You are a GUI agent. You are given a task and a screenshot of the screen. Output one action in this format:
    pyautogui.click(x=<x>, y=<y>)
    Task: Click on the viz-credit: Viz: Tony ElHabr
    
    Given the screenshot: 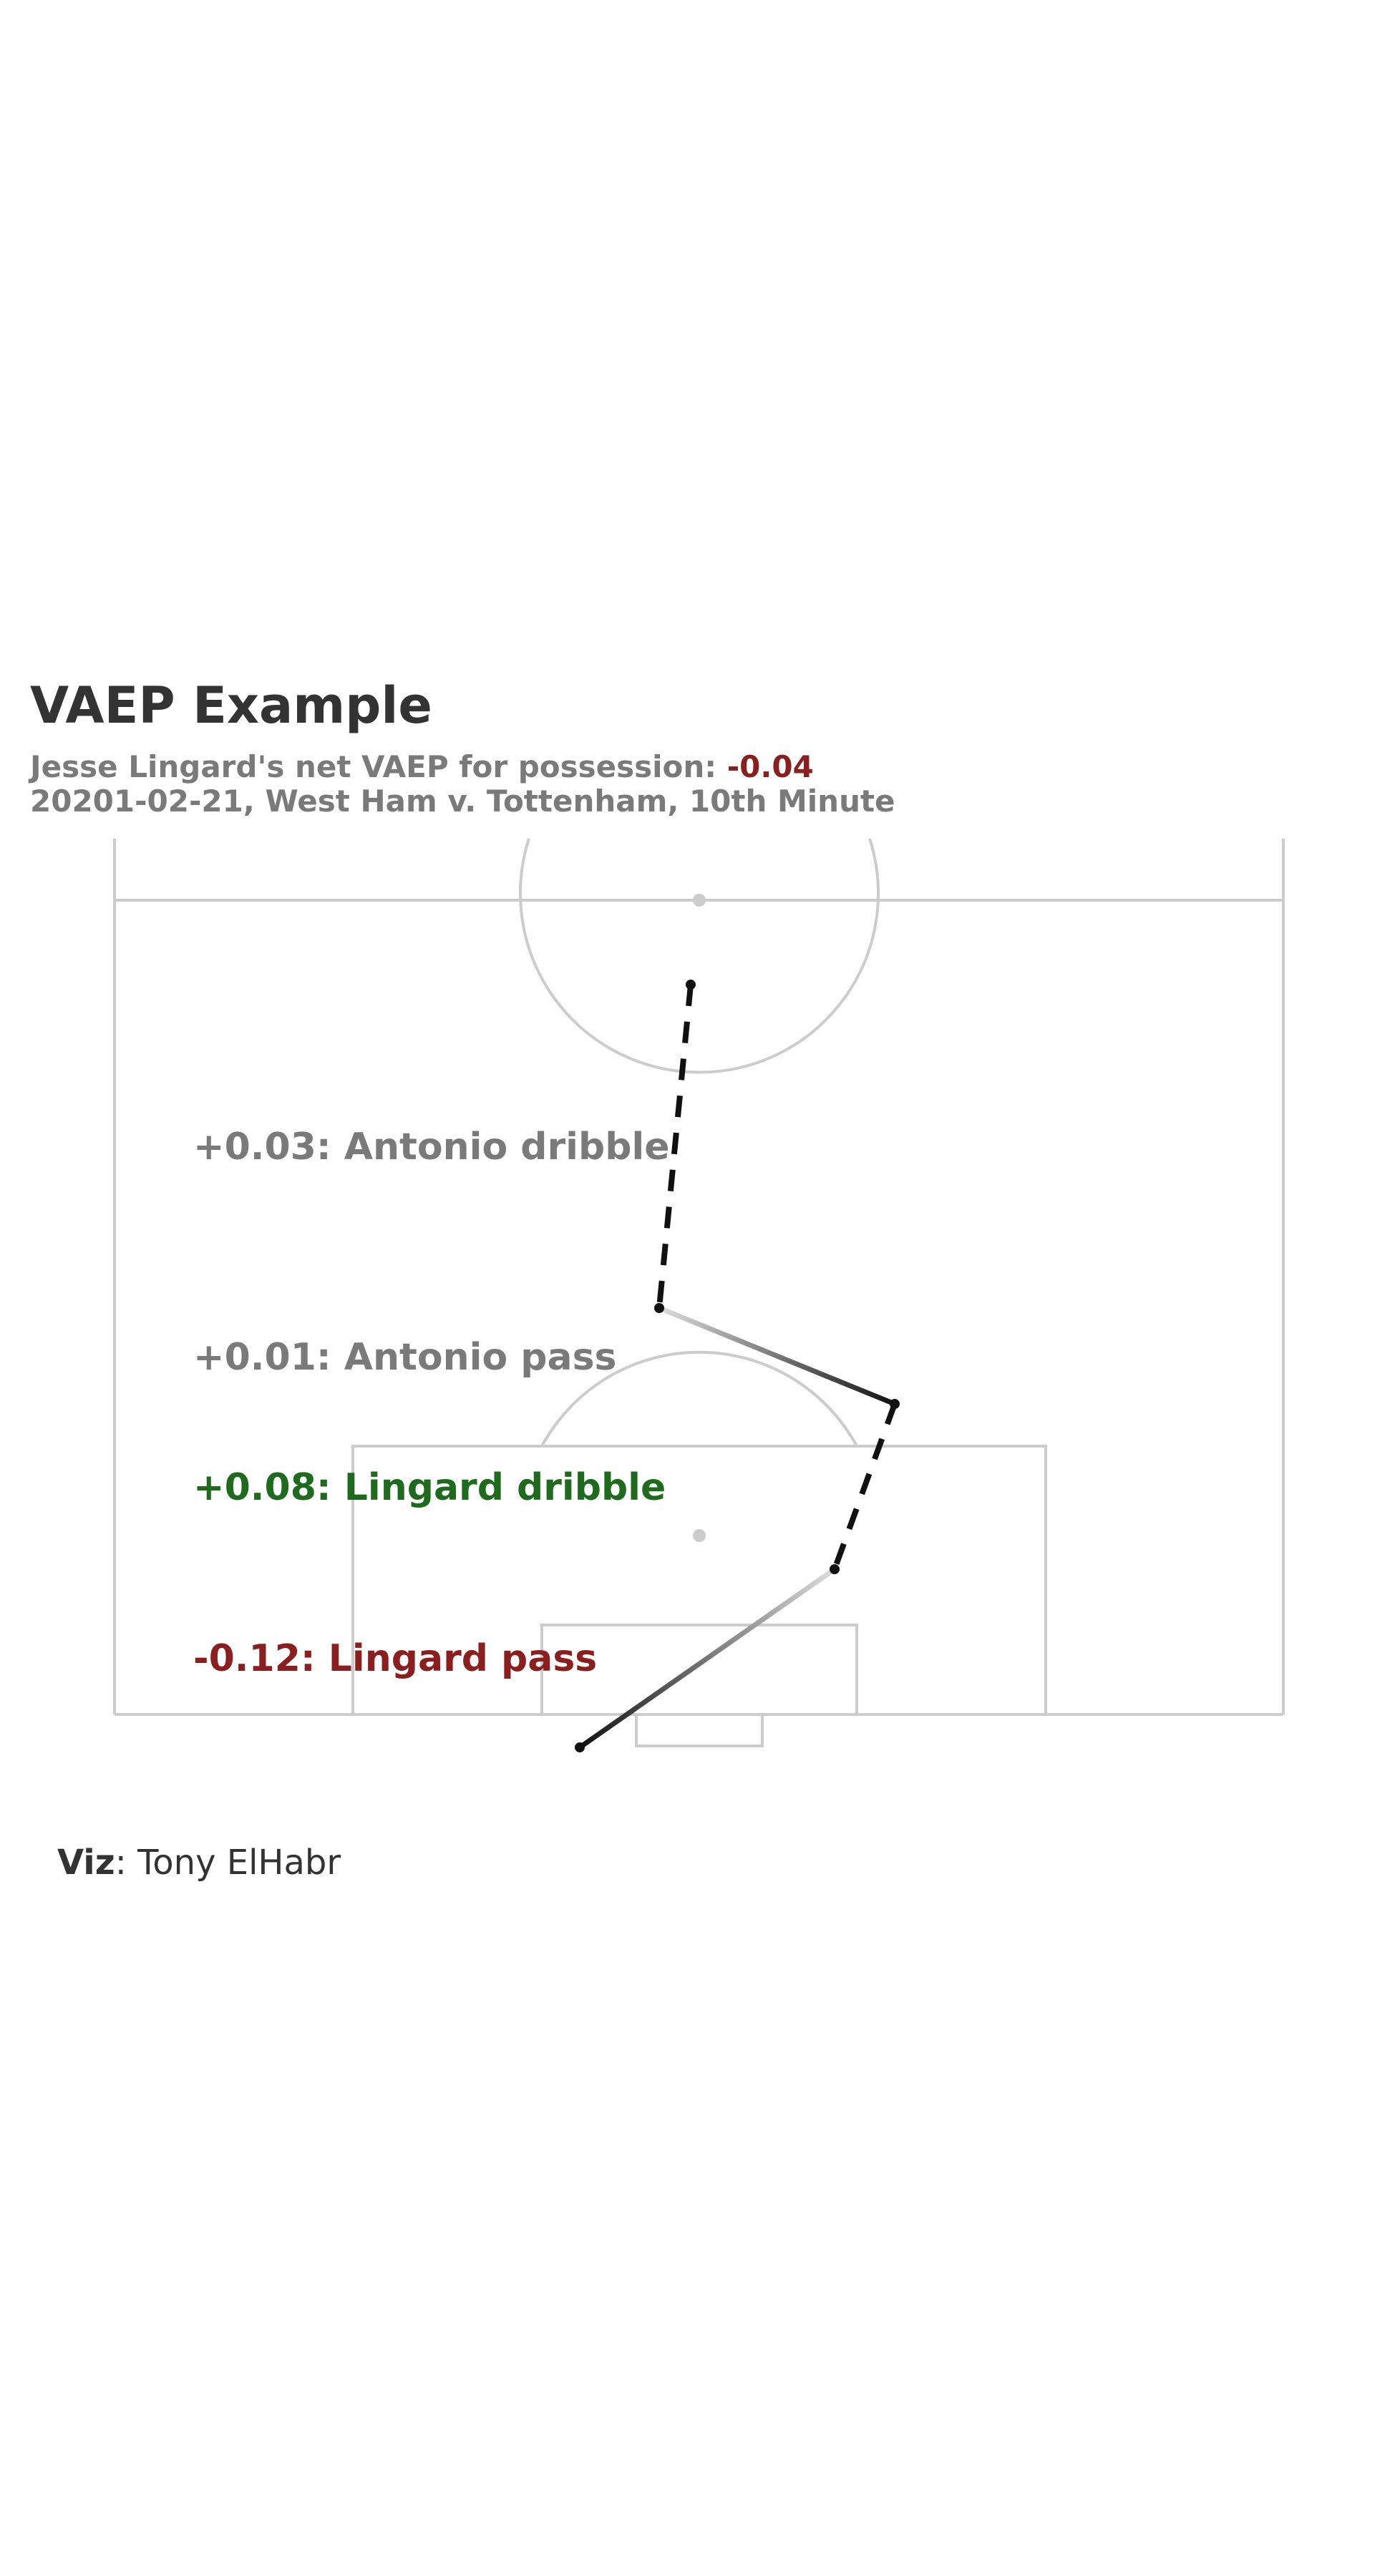 What is the action you would take?
    pyautogui.click(x=199, y=1863)
    